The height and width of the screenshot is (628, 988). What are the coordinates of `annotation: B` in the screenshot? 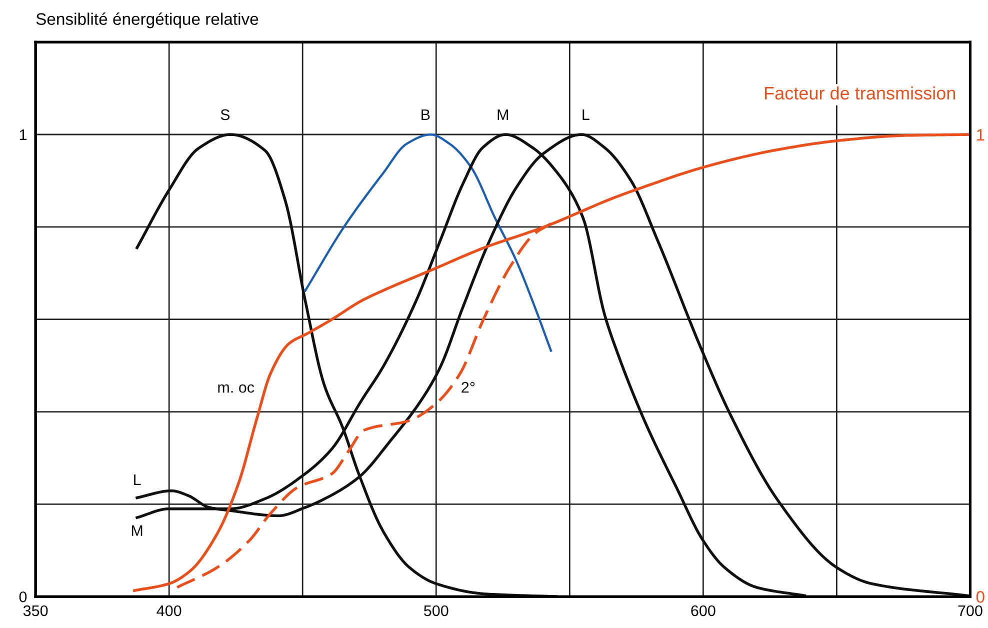 It's located at (426, 114).